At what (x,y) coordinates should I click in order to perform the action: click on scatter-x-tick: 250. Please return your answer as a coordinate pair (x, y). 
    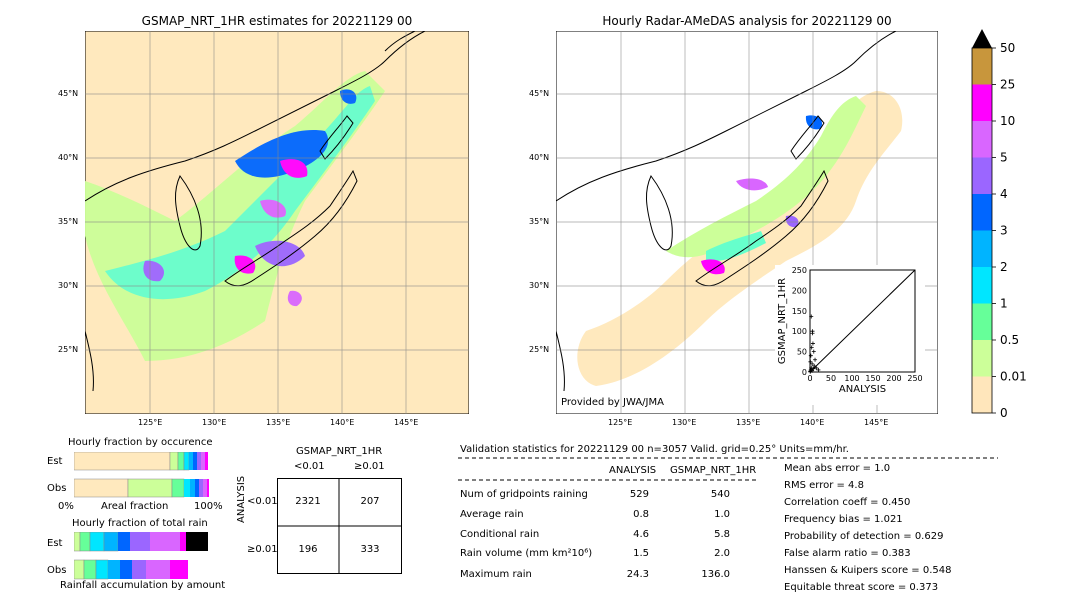
    Looking at the image, I should click on (914, 378).